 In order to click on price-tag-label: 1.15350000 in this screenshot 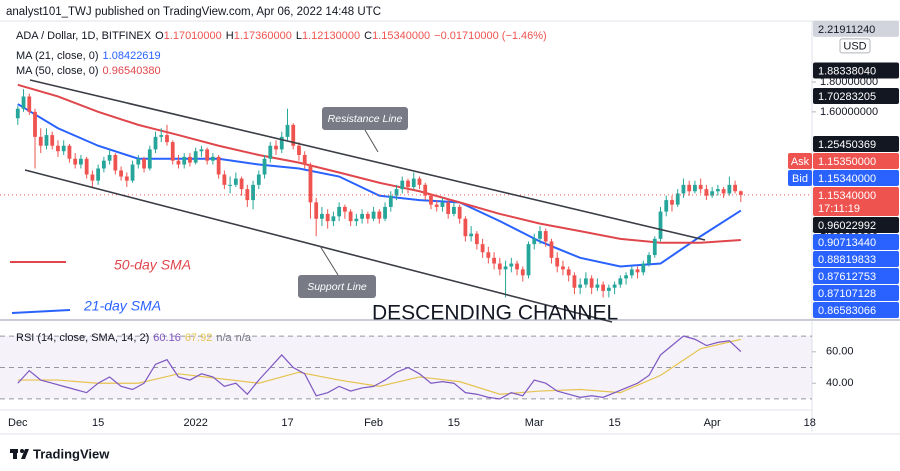, I will do `click(847, 162)`.